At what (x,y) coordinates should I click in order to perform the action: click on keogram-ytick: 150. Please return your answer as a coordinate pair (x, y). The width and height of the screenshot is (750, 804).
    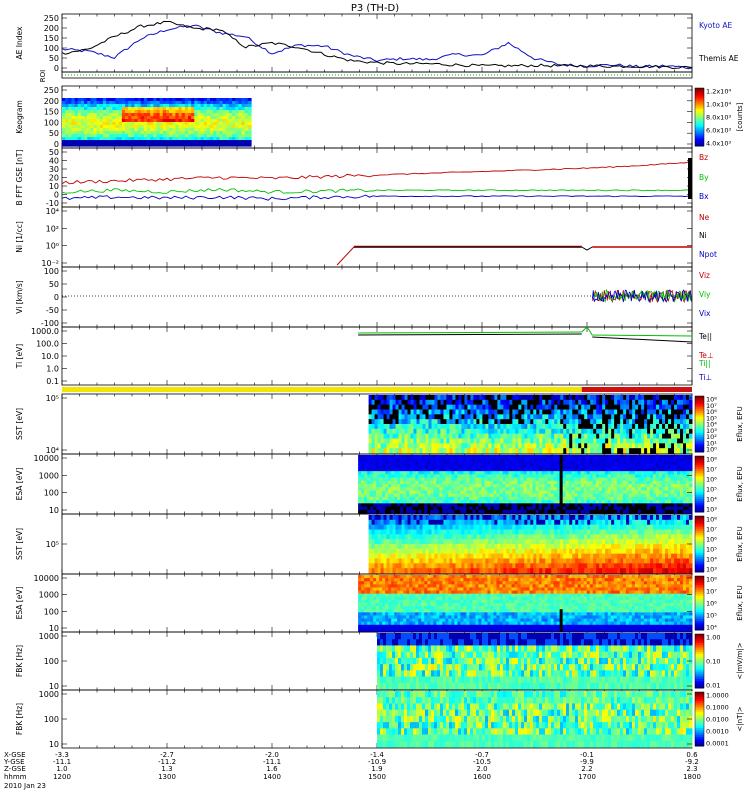
    Looking at the image, I should click on (51, 112).